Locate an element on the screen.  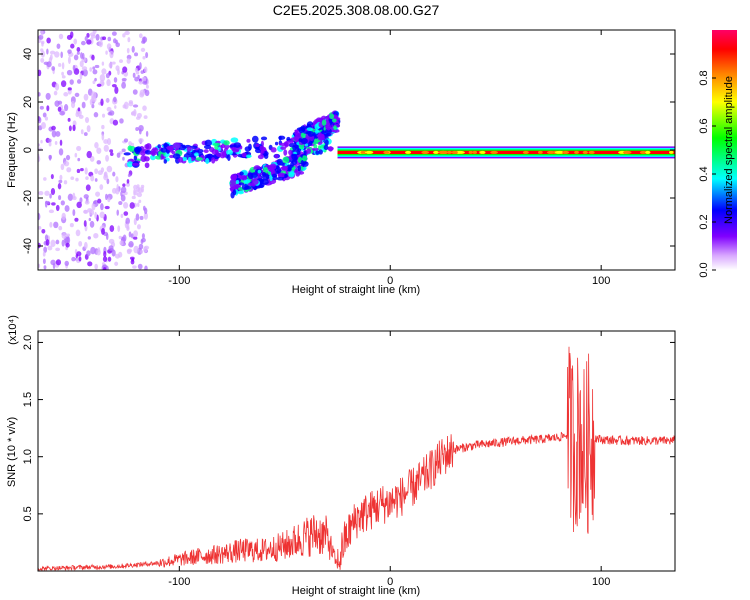
bottom-x-axis-label: Height of straight line (km) is located at coordinates (356, 591).